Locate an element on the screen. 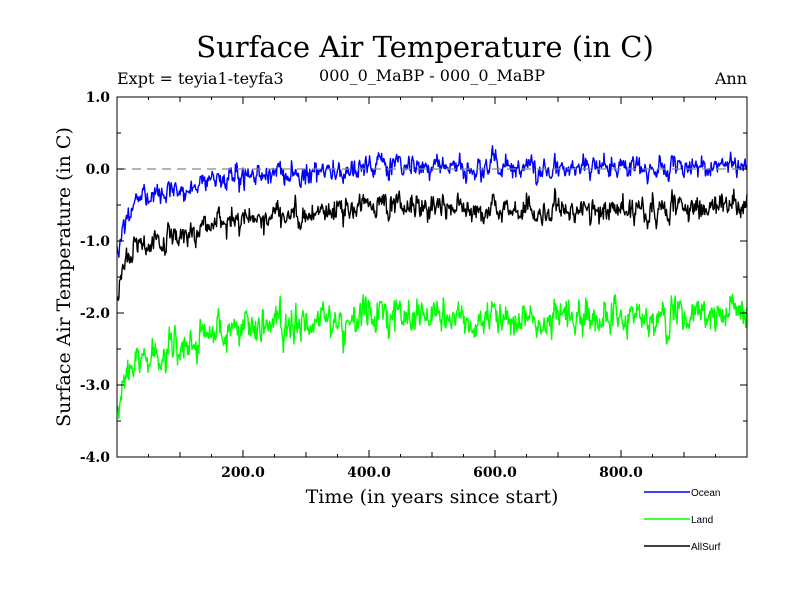  legend-label-land: Land is located at coordinates (702, 520).